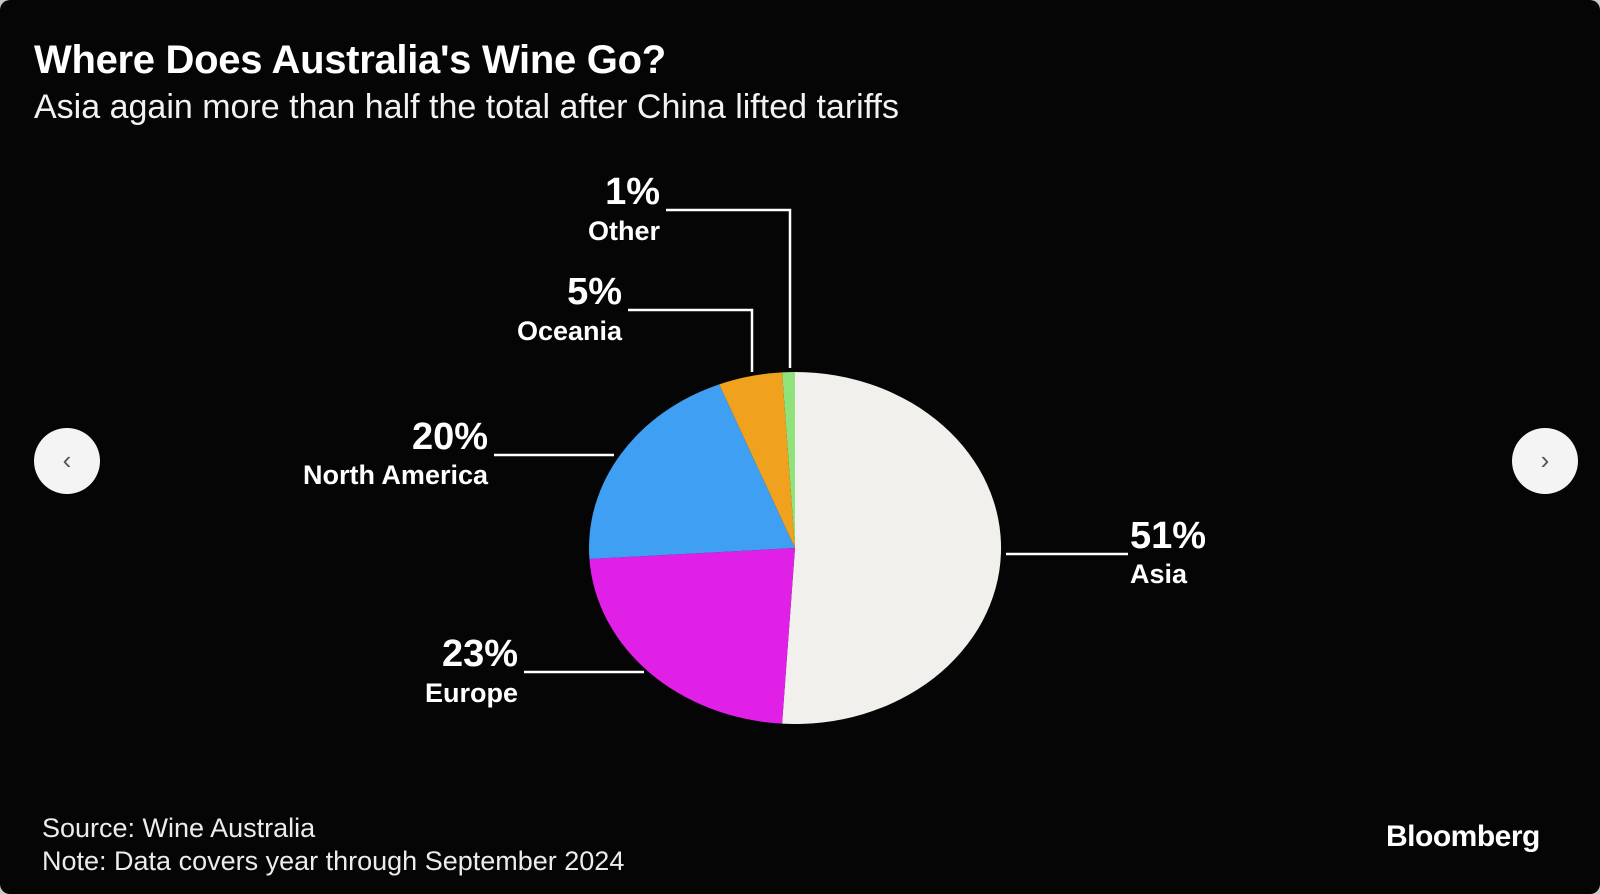  Describe the element at coordinates (480, 654) in the screenshot. I see `data-label-europe-percent: 23%` at that location.